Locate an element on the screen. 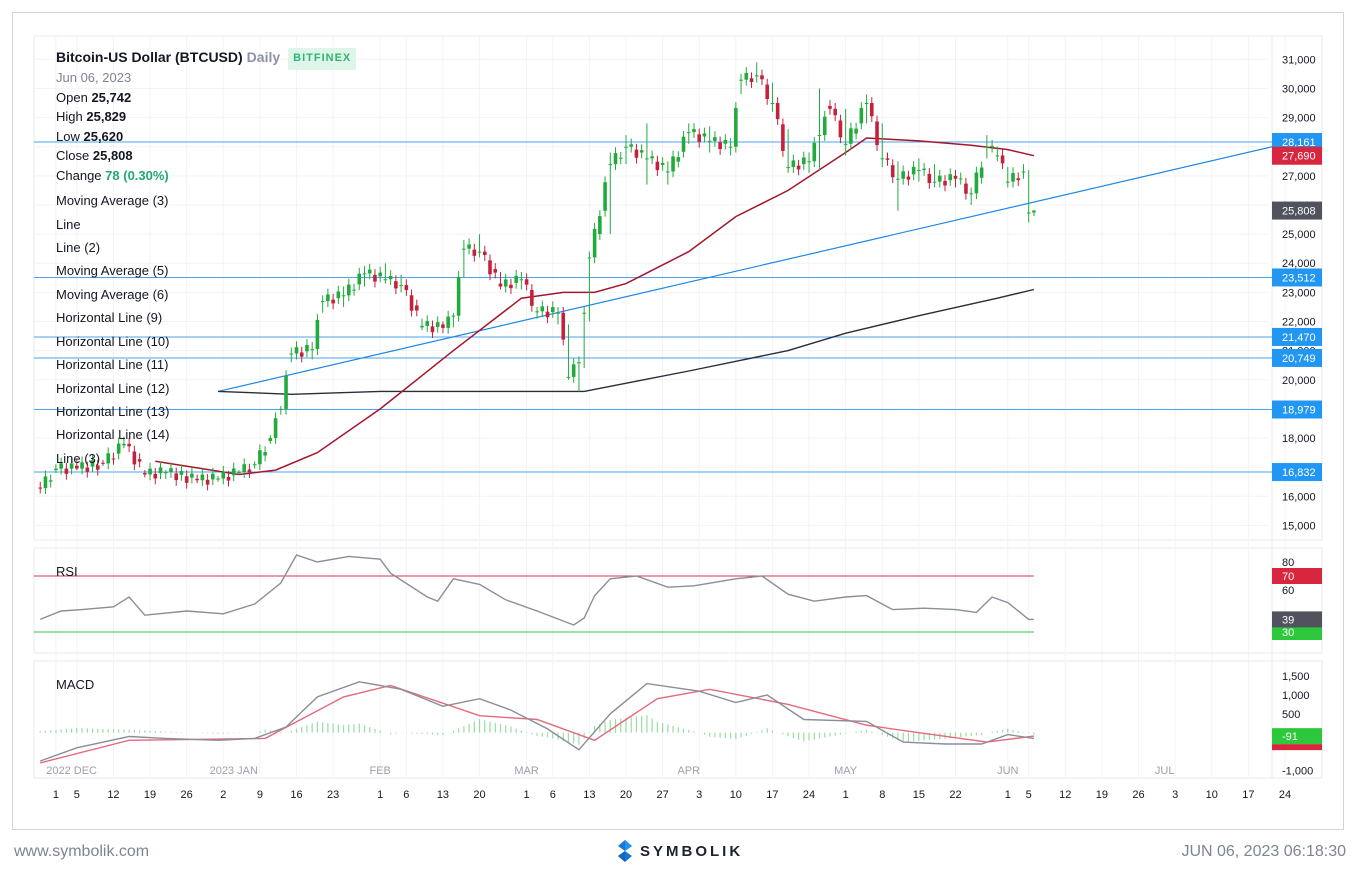  macd-line is located at coordinates (537, 721).